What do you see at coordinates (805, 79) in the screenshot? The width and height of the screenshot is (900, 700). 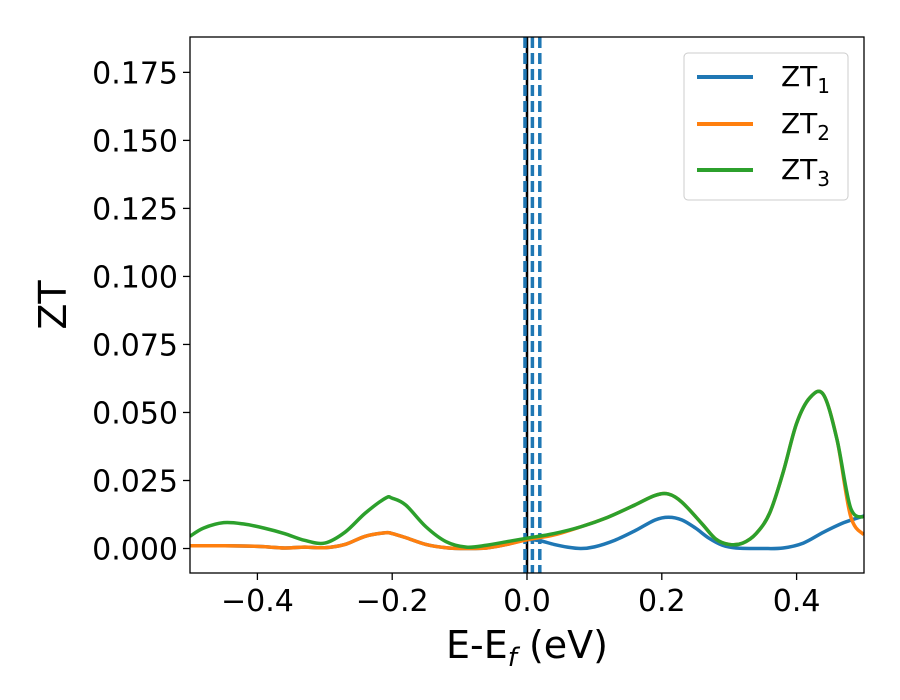 I see `legend-label-zt1: ZT1` at bounding box center [805, 79].